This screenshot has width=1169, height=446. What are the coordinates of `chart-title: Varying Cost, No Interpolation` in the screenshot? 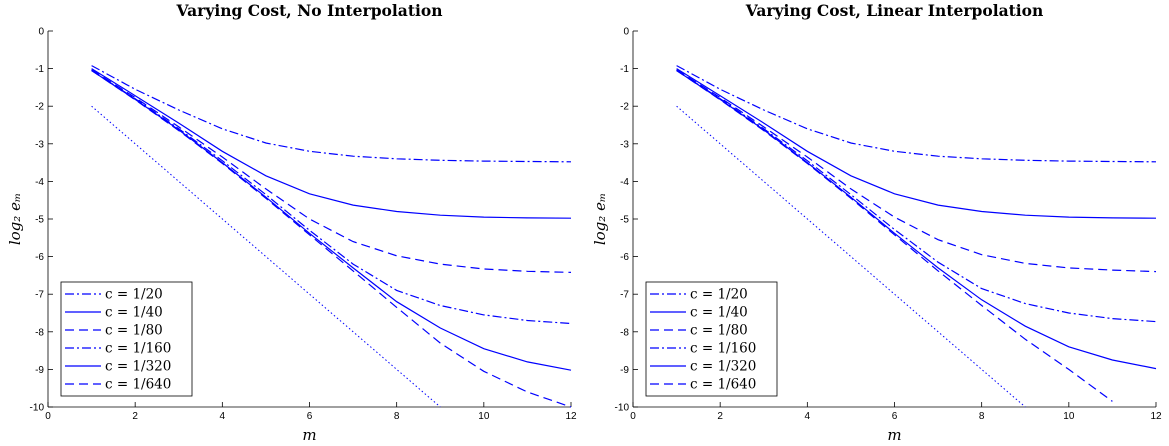 It's located at (309, 10).